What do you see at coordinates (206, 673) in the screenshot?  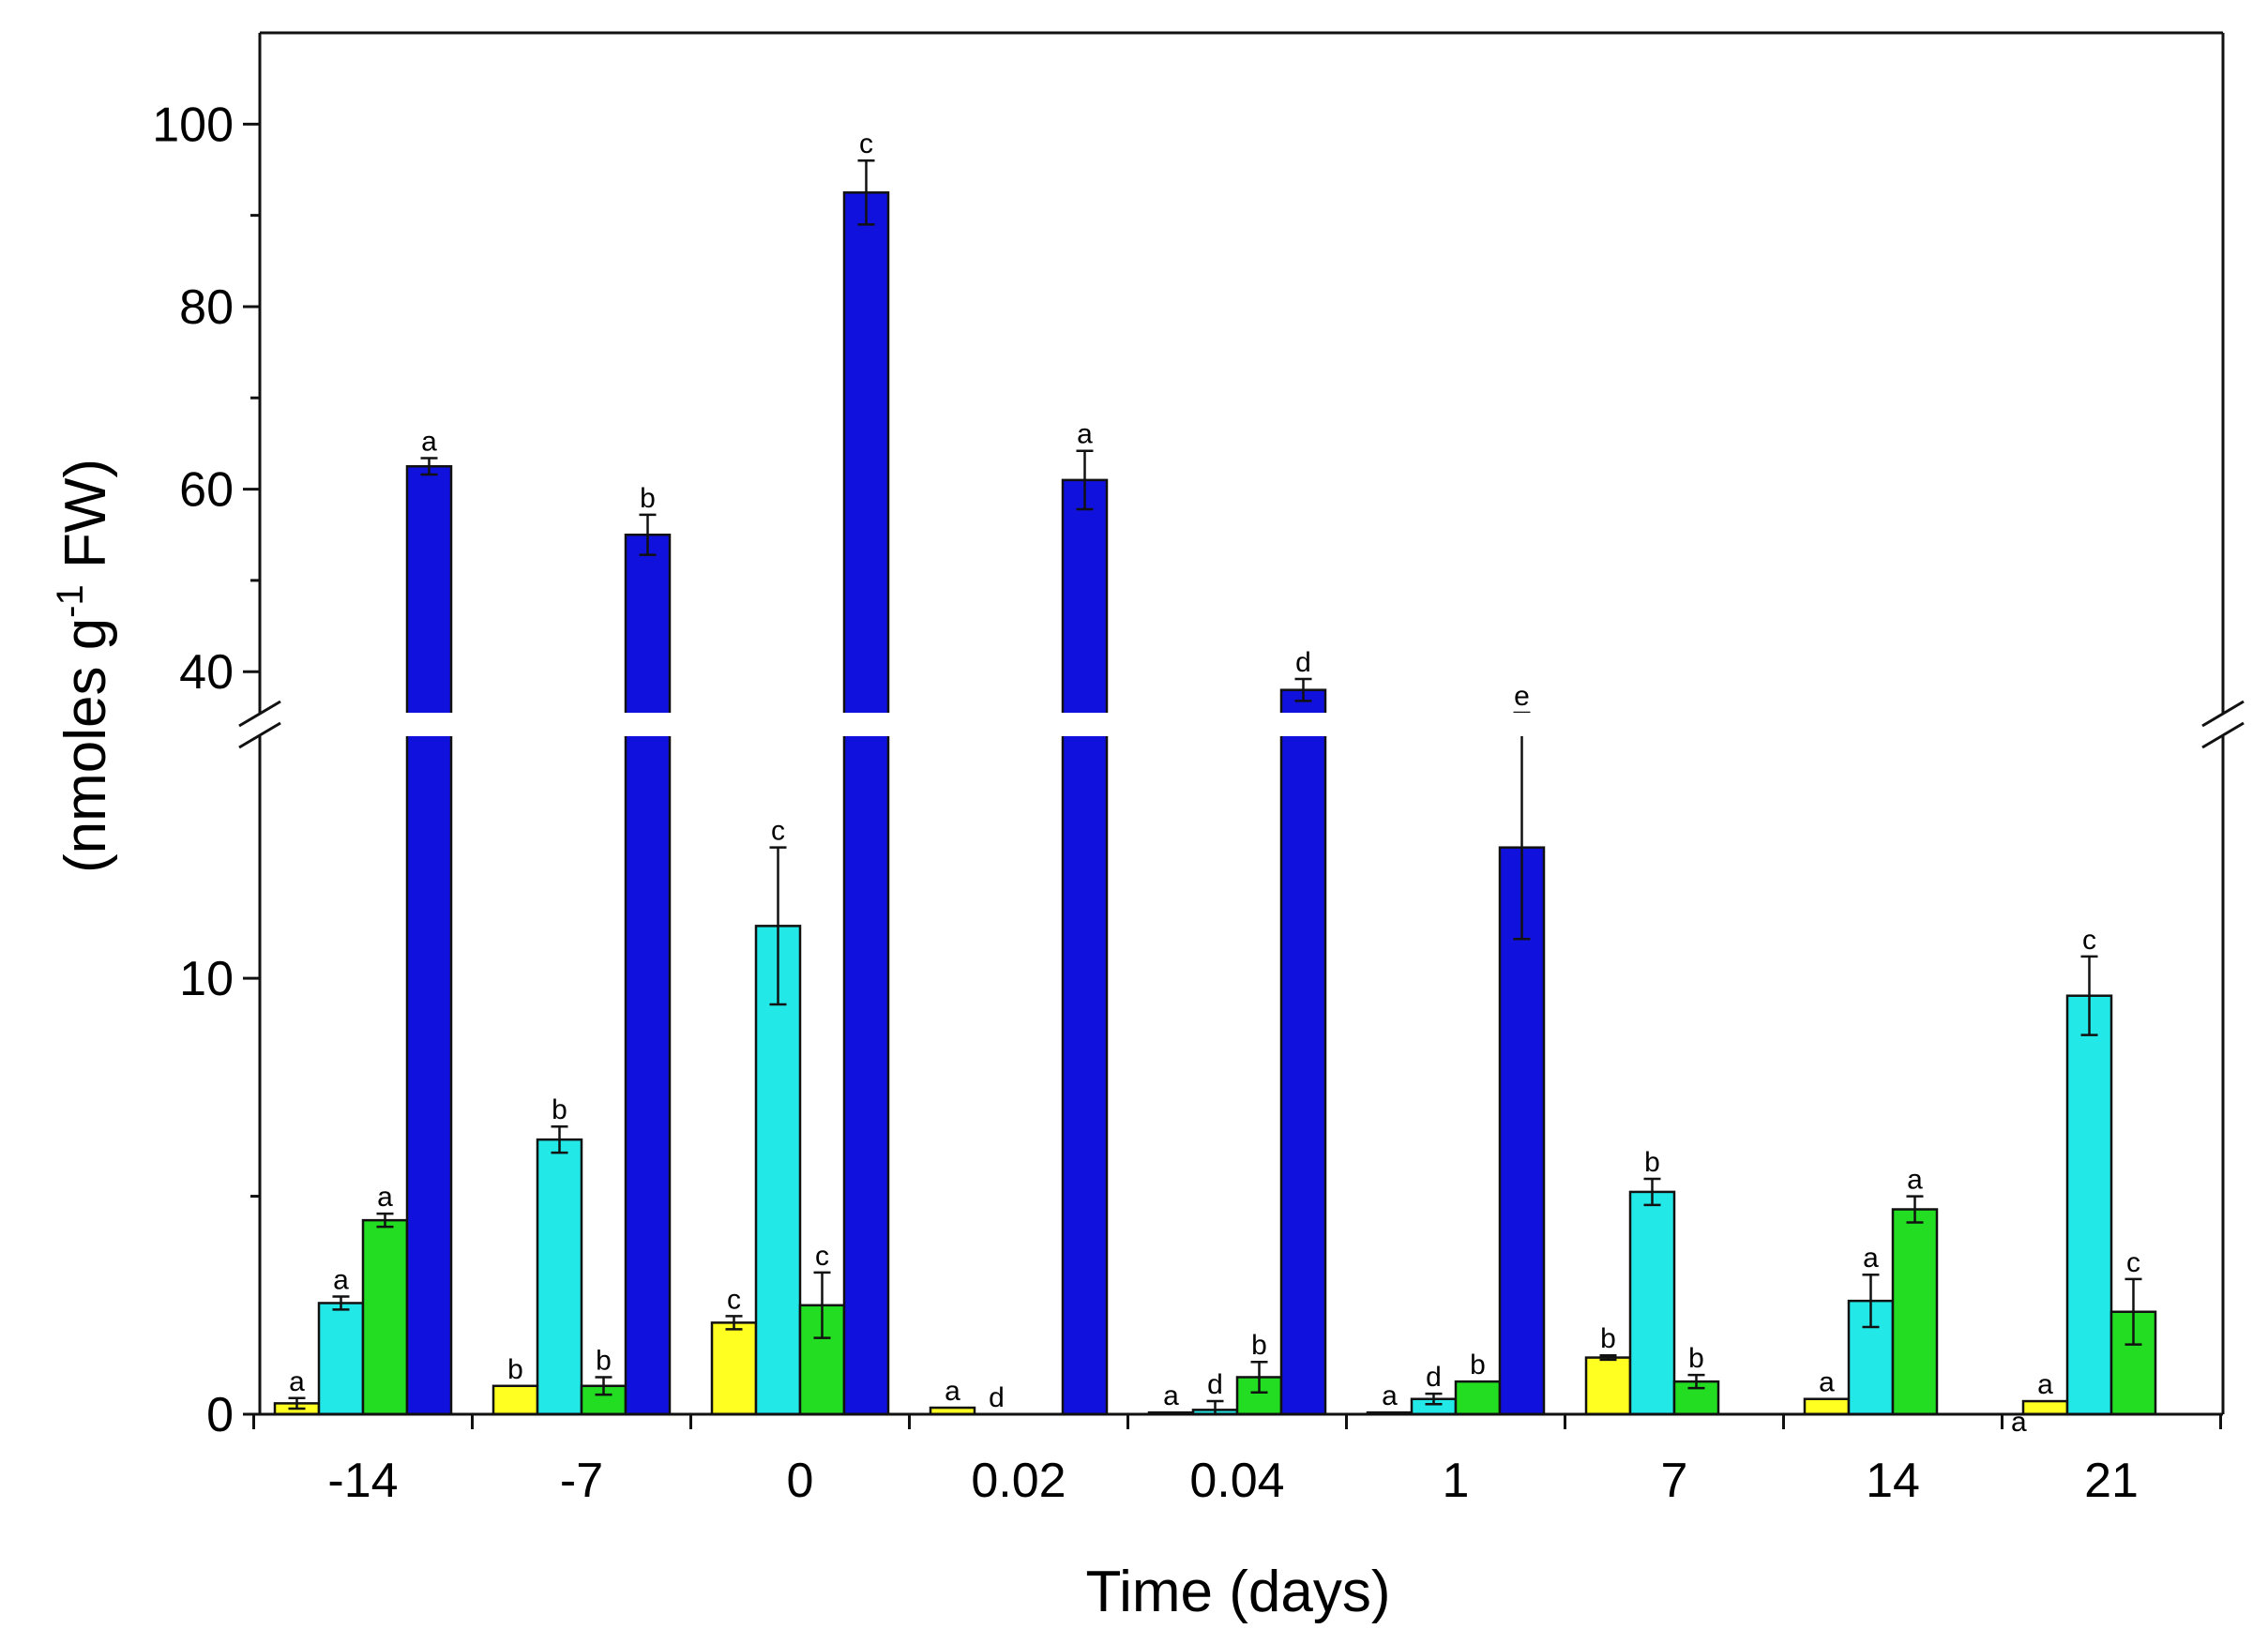 I see `y-upper-tick-label: 40` at bounding box center [206, 673].